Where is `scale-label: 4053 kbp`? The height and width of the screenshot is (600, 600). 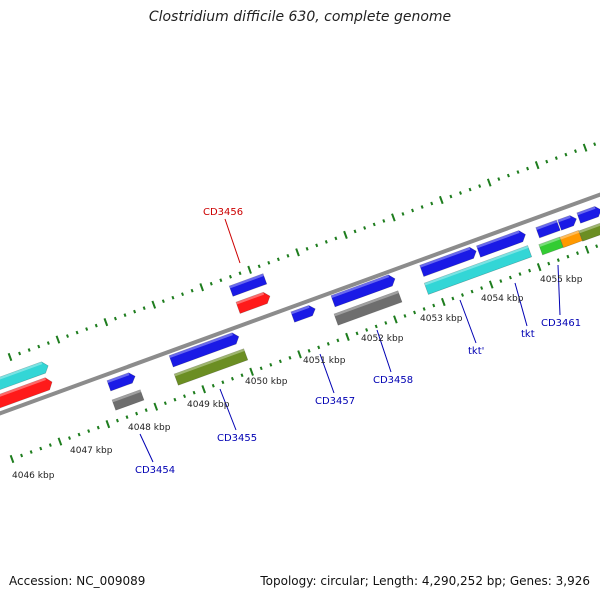 scale-label: 4053 kbp is located at coordinates (441, 319).